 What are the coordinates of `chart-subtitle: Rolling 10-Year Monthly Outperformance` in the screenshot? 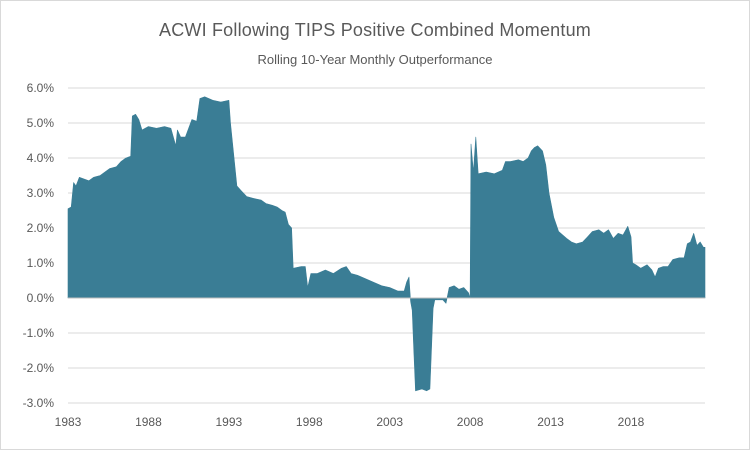 It's located at (375, 59).